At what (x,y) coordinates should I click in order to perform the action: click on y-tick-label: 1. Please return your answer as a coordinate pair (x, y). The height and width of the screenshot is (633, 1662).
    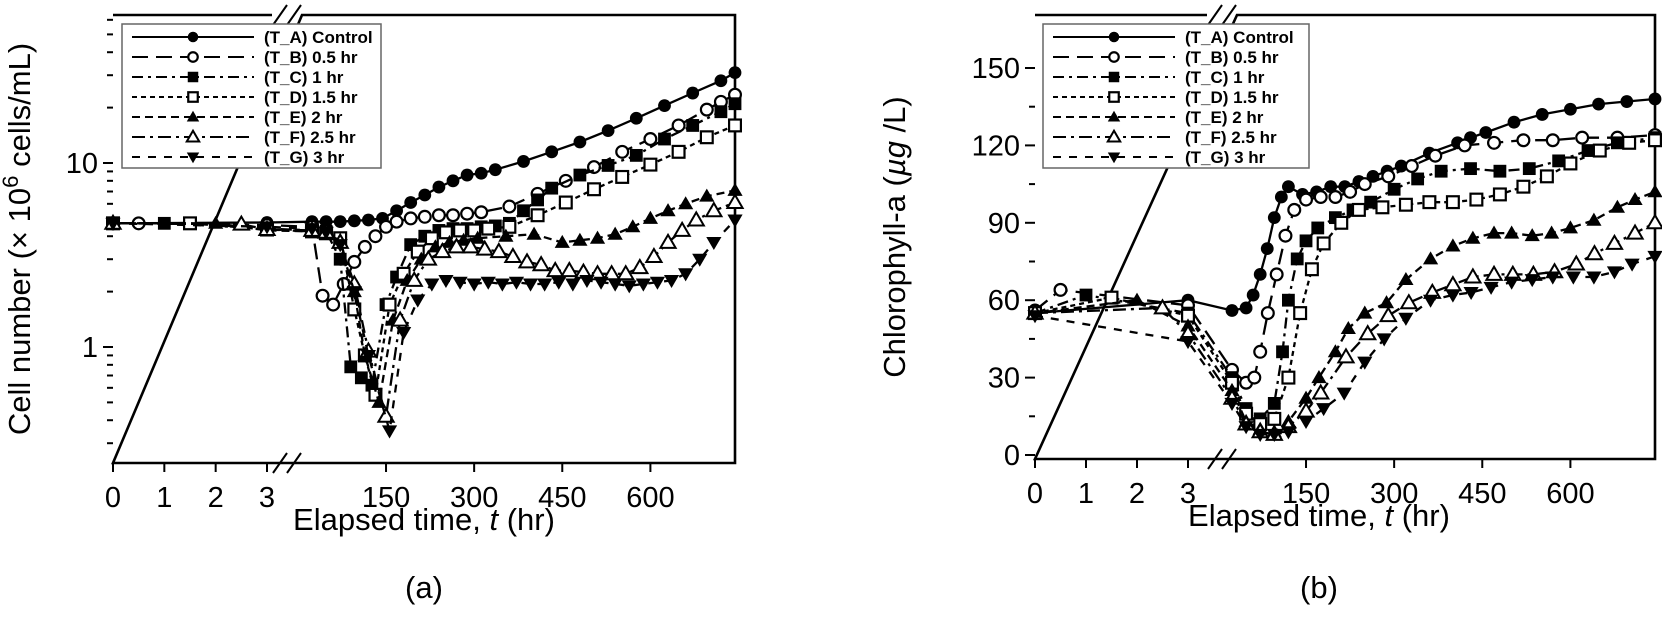
    Looking at the image, I should click on (90, 348).